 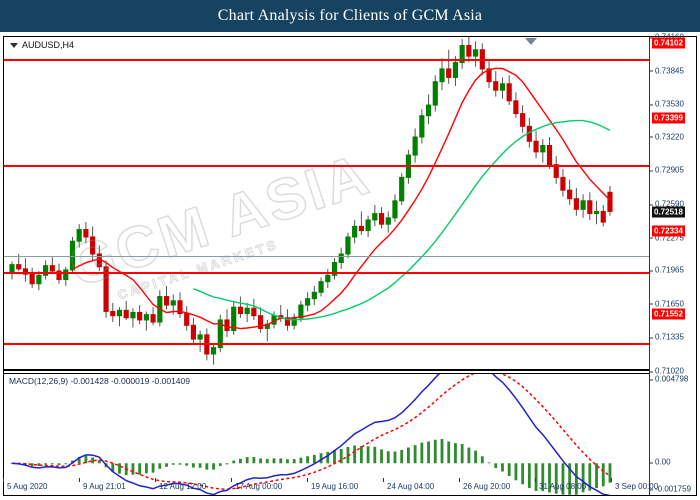 I want to click on price-badge-073399: 0.73399, so click(x=668, y=118).